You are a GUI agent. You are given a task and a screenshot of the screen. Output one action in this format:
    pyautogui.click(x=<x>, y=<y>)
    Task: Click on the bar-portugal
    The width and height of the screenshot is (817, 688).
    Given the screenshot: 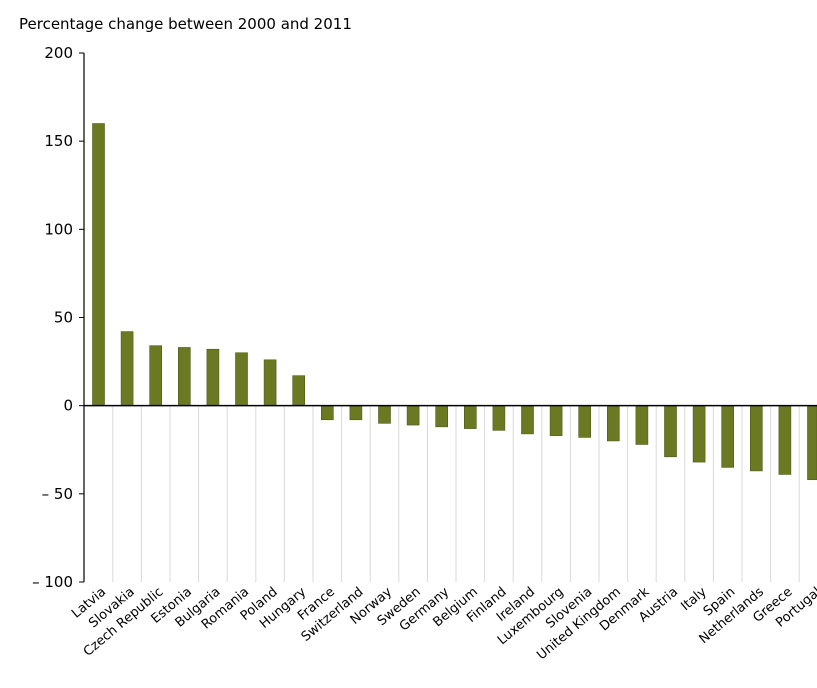 What is the action you would take?
    pyautogui.click(x=812, y=443)
    